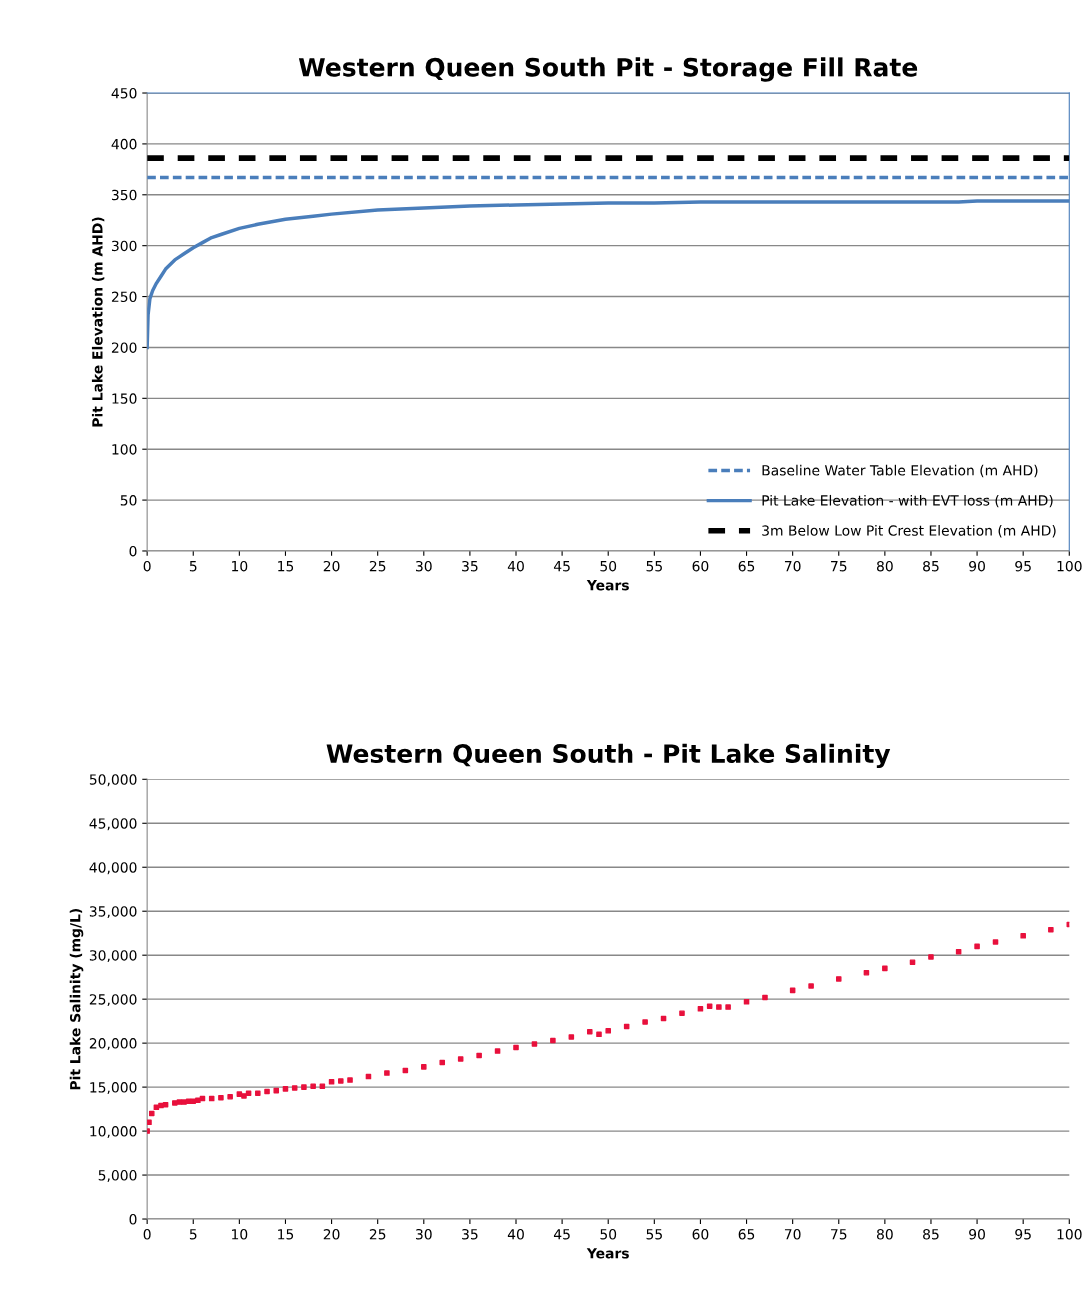 This screenshot has width=1090, height=1301. What do you see at coordinates (608, 274) in the screenshot?
I see `line-series` at bounding box center [608, 274].